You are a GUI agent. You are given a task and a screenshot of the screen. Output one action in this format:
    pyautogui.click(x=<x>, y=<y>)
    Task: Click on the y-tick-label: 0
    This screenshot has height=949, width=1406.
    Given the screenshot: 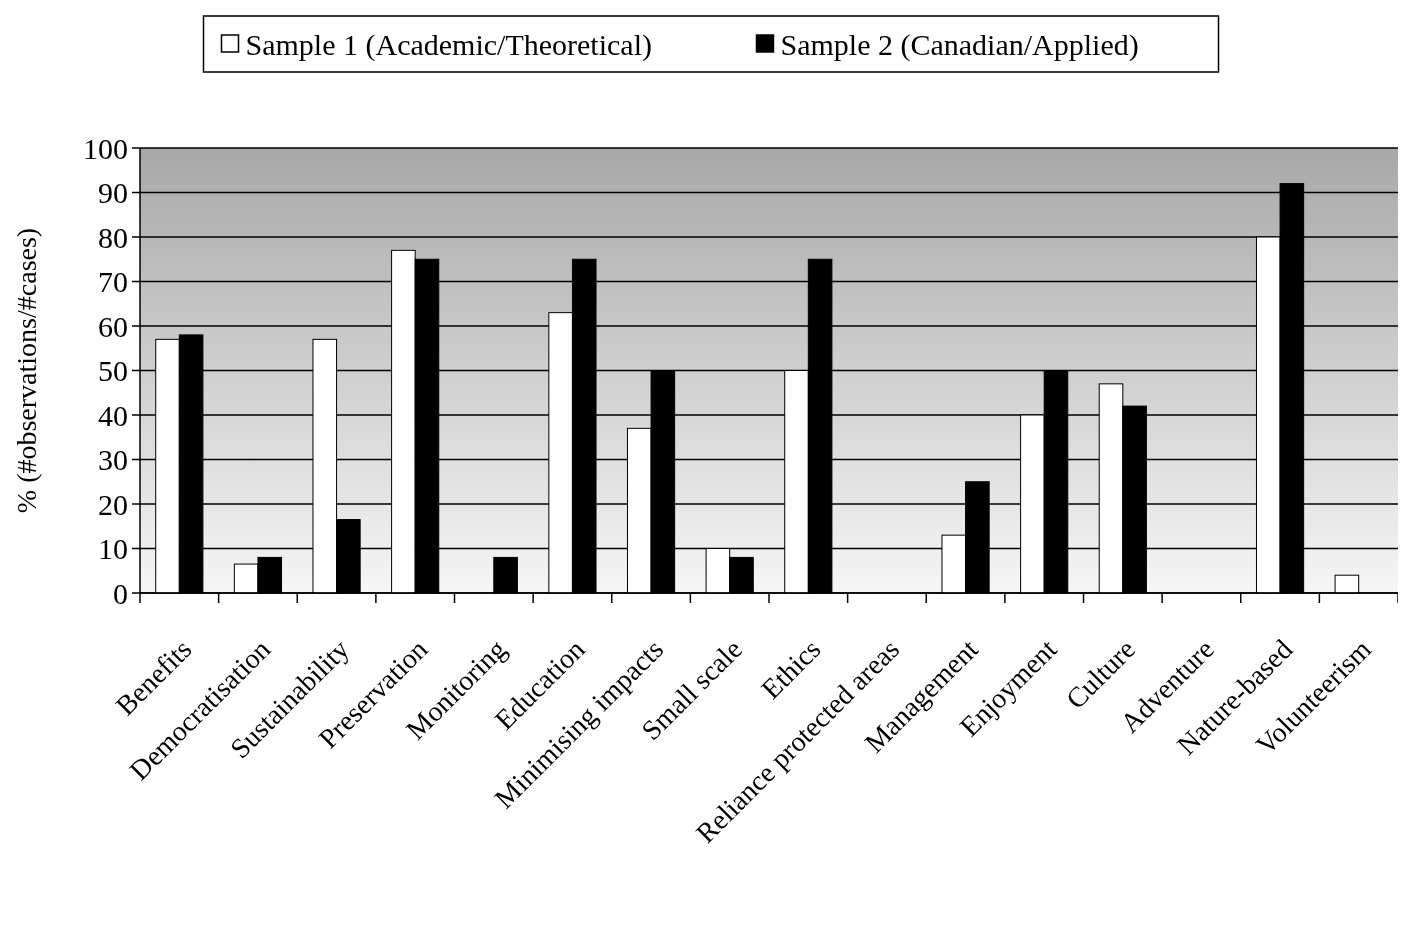 What is the action you would take?
    pyautogui.click(x=120, y=593)
    